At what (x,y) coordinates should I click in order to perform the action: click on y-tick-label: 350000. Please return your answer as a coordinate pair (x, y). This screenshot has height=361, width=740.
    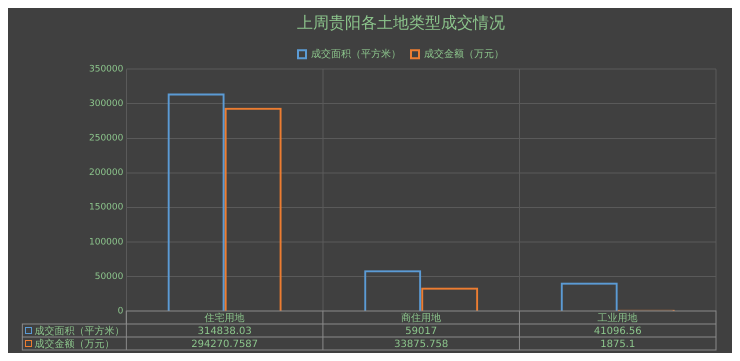
    Looking at the image, I should click on (106, 69).